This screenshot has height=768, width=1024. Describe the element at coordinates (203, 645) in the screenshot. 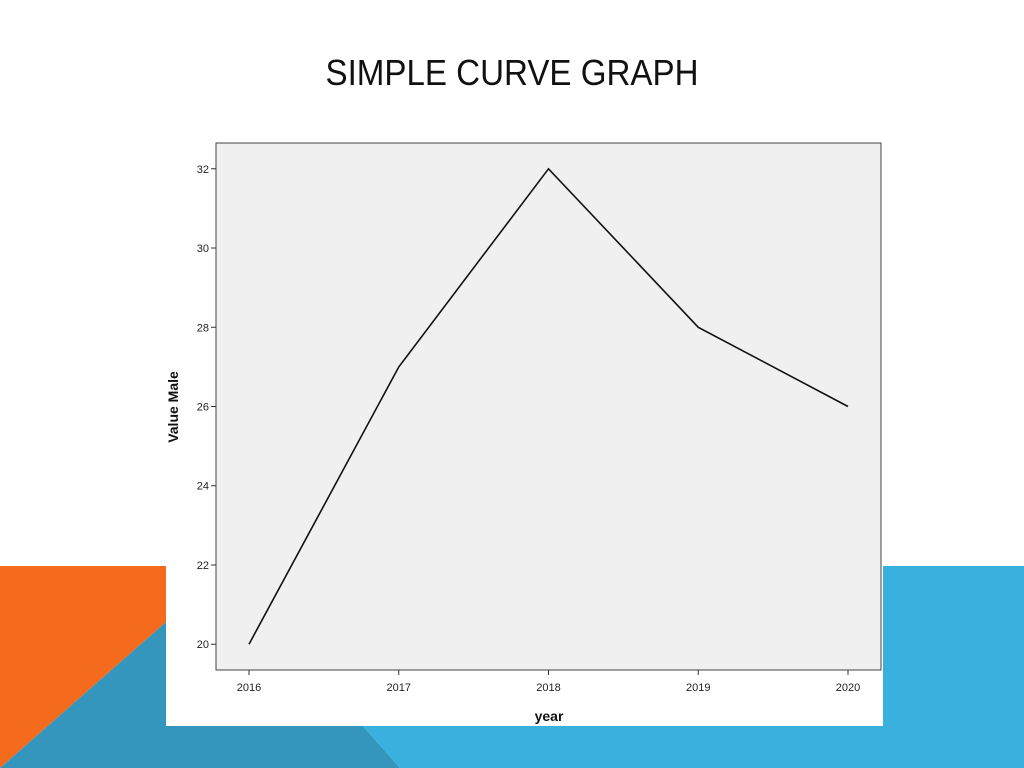

I see `y-tick-label: 20` at that location.